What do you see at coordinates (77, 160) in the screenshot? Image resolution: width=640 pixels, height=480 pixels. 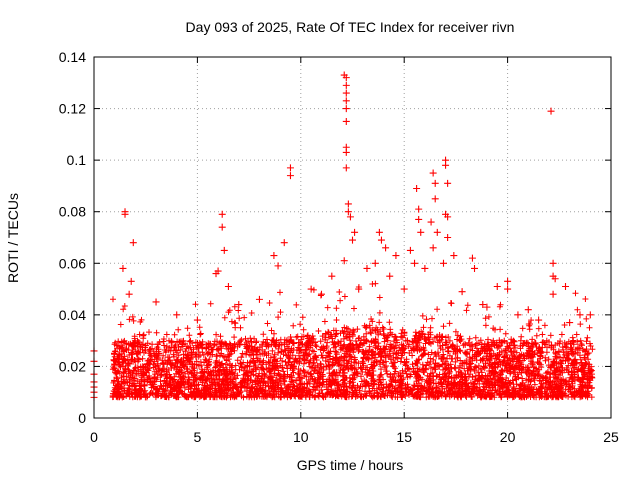 I see `y-tick-label: 0.1` at bounding box center [77, 160].